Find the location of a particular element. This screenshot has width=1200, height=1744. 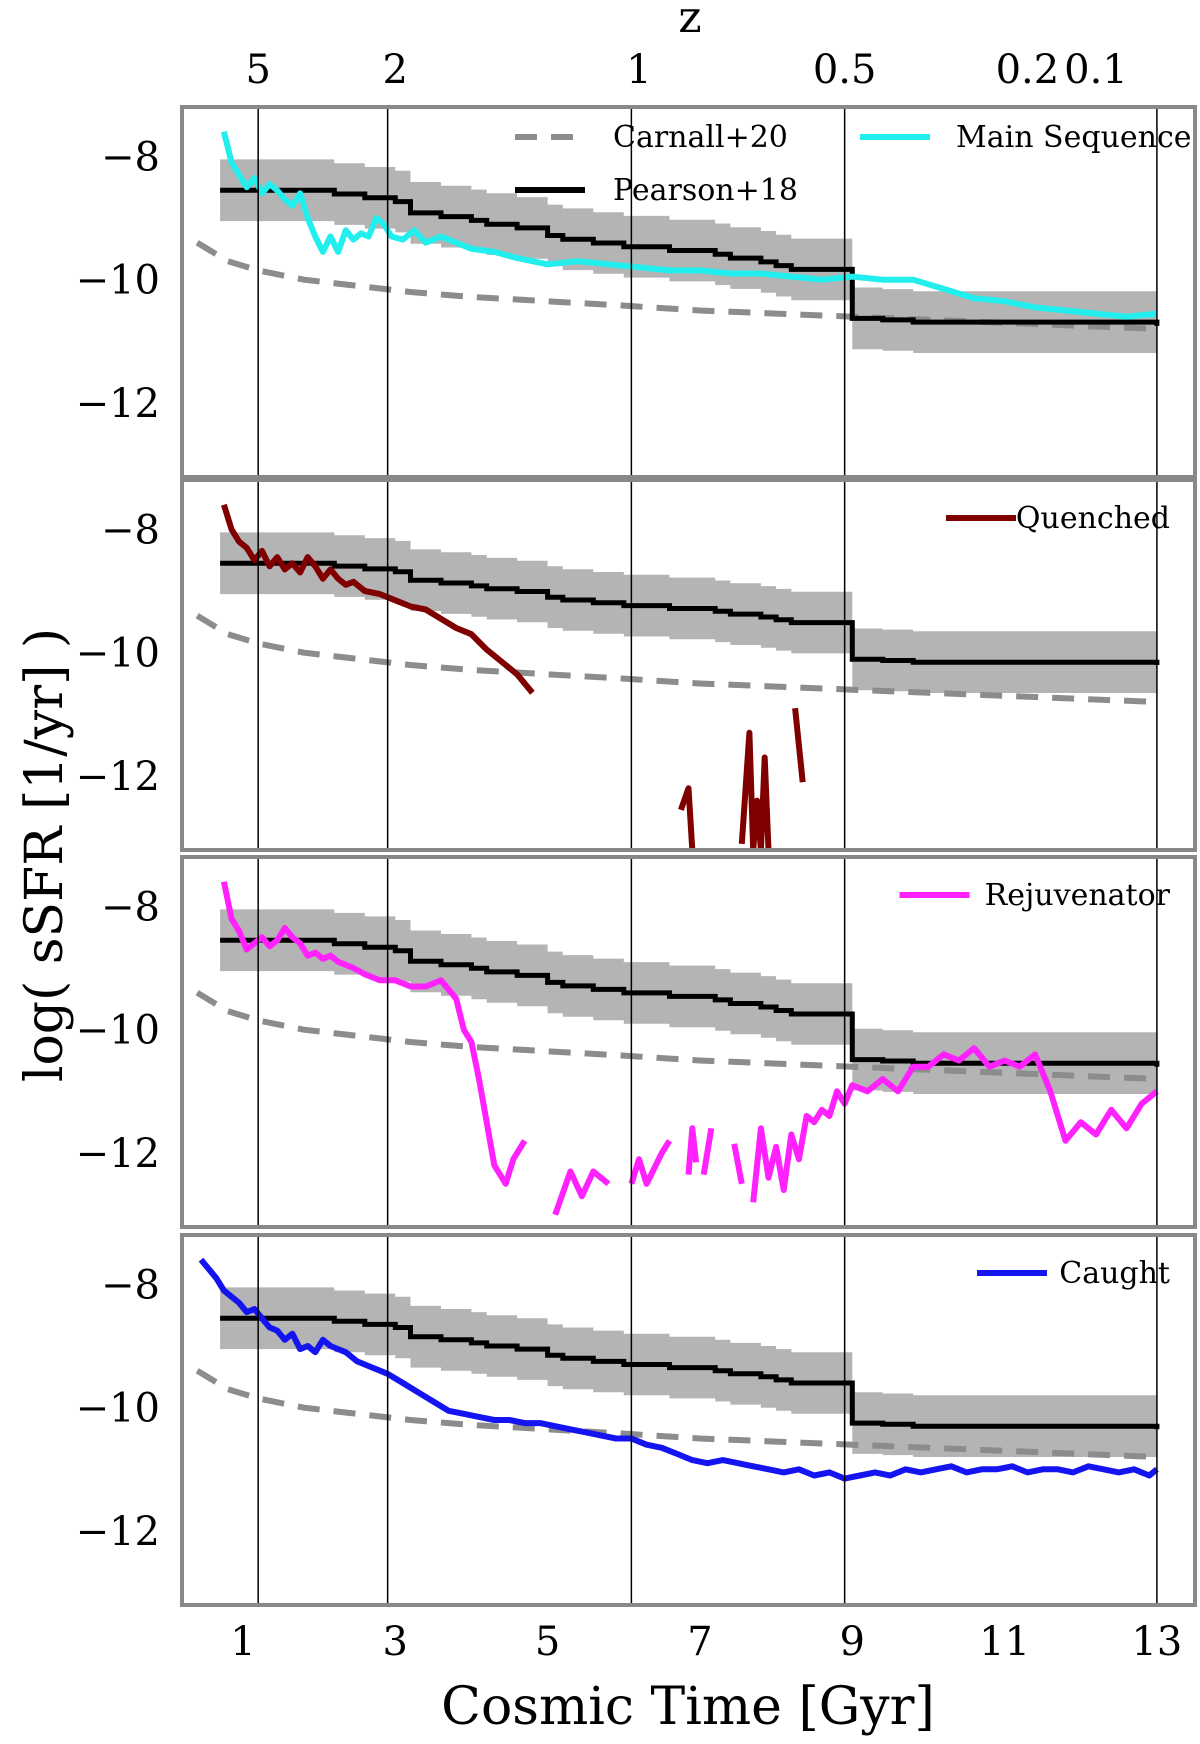

legend-caught-label: Caught is located at coordinates (1114, 1273).